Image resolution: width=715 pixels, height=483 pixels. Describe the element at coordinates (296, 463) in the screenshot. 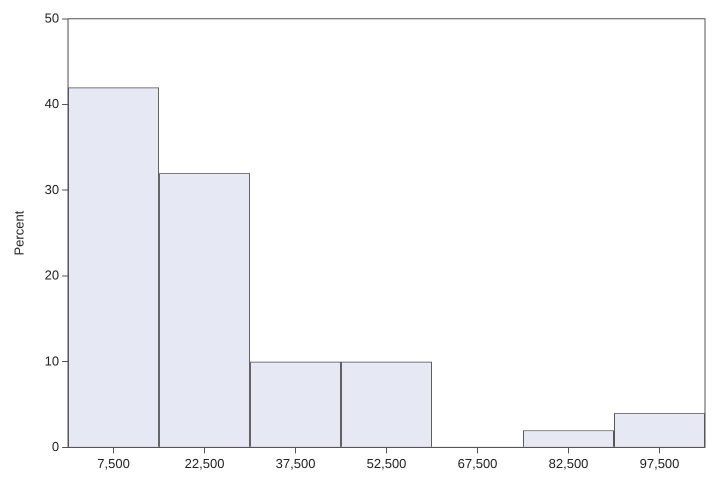

I see `x-tick-label: 37,500` at that location.